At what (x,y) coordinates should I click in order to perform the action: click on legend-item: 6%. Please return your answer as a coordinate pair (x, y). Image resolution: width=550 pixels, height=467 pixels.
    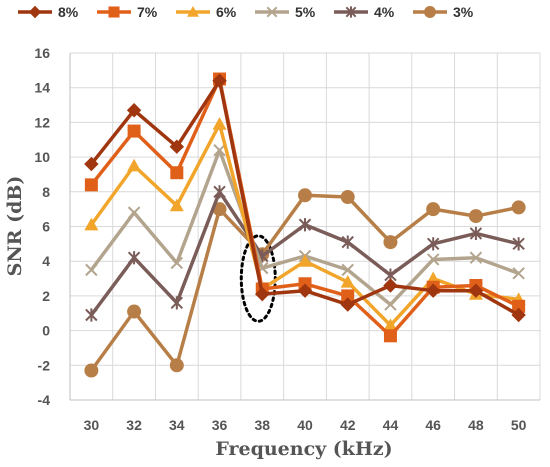
    Looking at the image, I should click on (206, 12).